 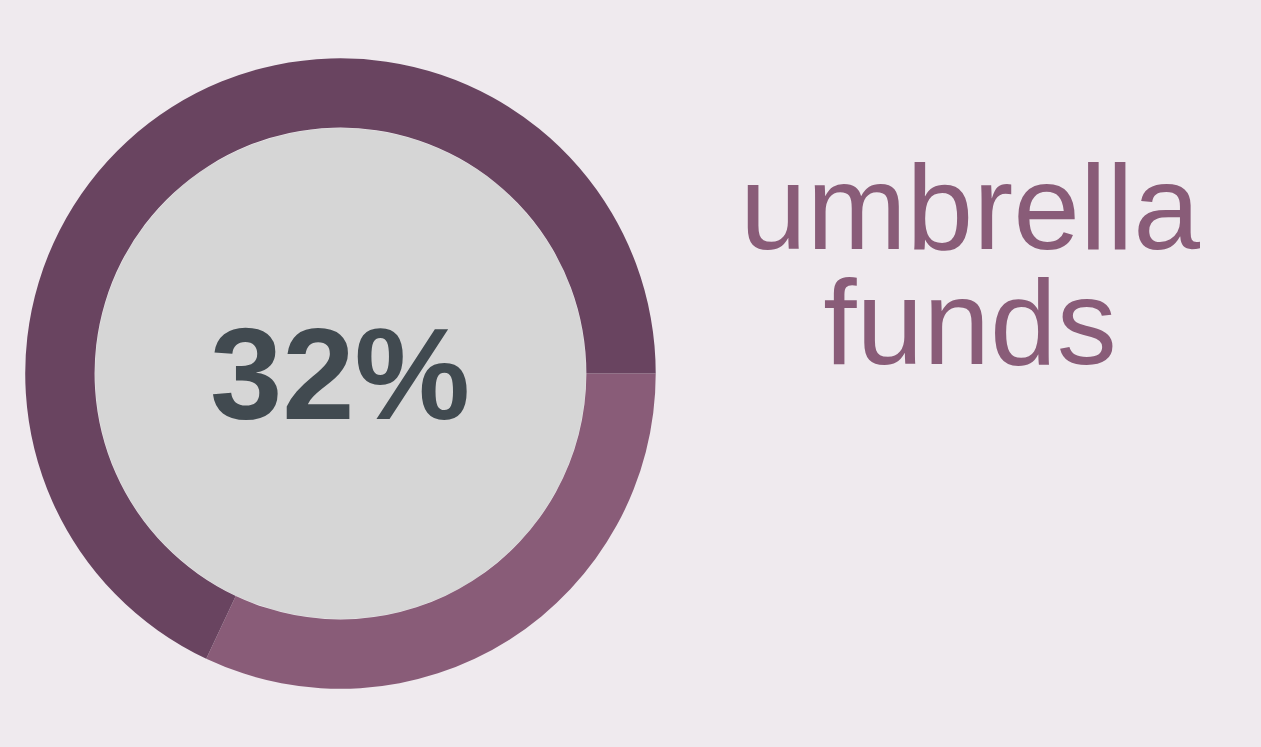 I want to click on slice-label: umbrella funds, so click(x=970, y=264).